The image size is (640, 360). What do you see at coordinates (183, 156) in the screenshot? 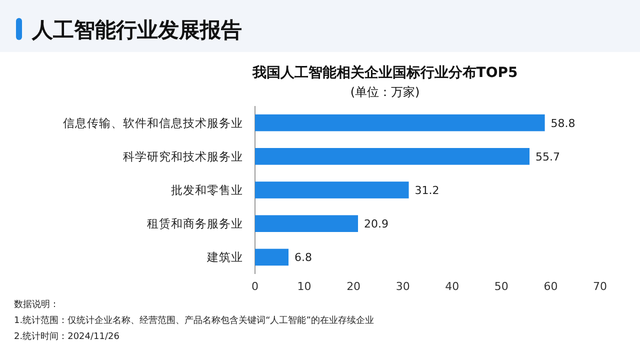
I see `y-tick-label: 科学研究和技术服务业` at bounding box center [183, 156].